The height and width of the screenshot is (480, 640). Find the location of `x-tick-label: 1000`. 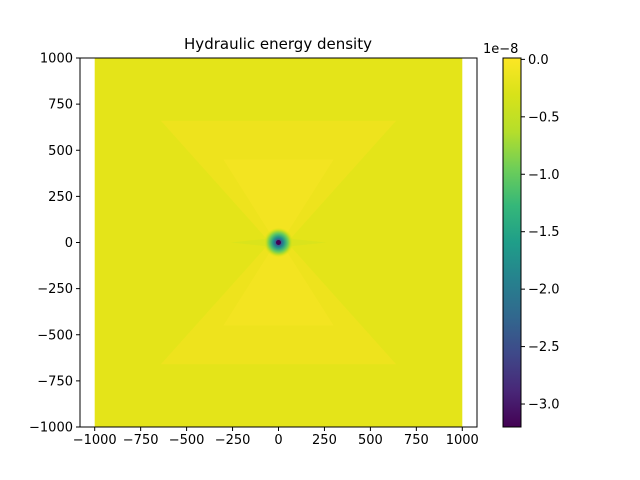

x-tick-label: 1000 is located at coordinates (462, 440).